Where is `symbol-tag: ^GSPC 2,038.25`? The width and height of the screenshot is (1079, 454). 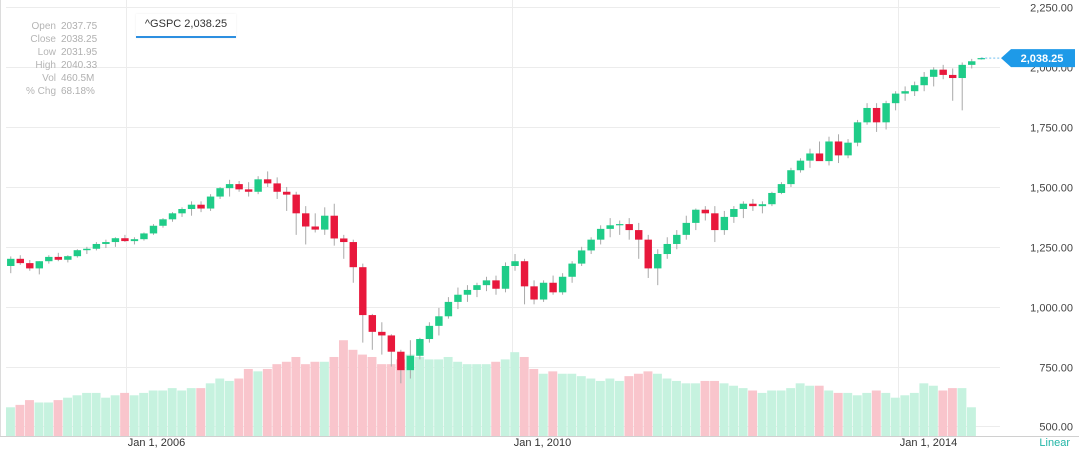
symbol-tag: ^GSPC 2,038.25 is located at coordinates (186, 26).